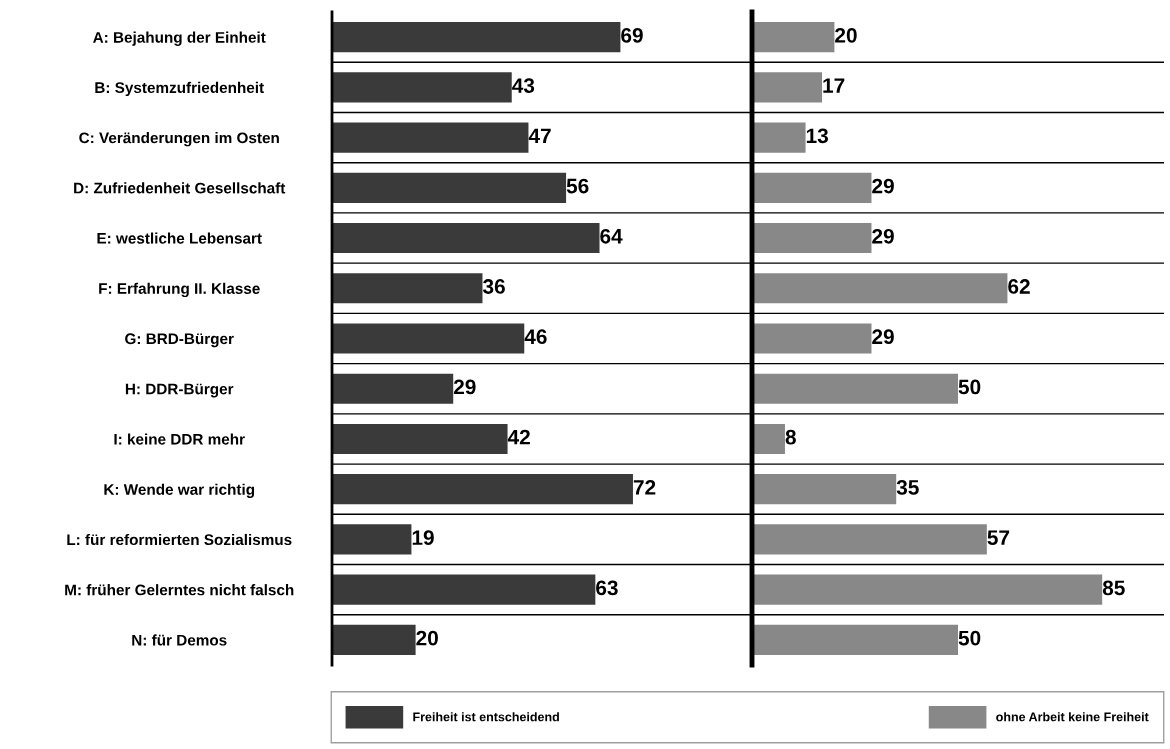 This screenshot has height=749, width=1170. What do you see at coordinates (179, 539) in the screenshot?
I see `y-tick-label: L: für reformierten Sozialismus` at bounding box center [179, 539].